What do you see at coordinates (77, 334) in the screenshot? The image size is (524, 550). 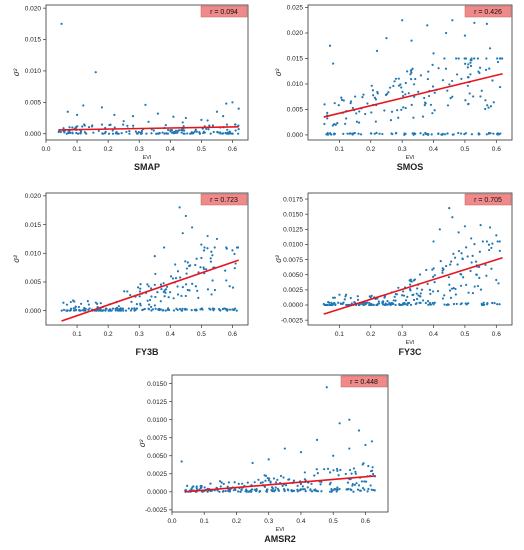 I see `x-tick-label: 0.1` at bounding box center [77, 334].